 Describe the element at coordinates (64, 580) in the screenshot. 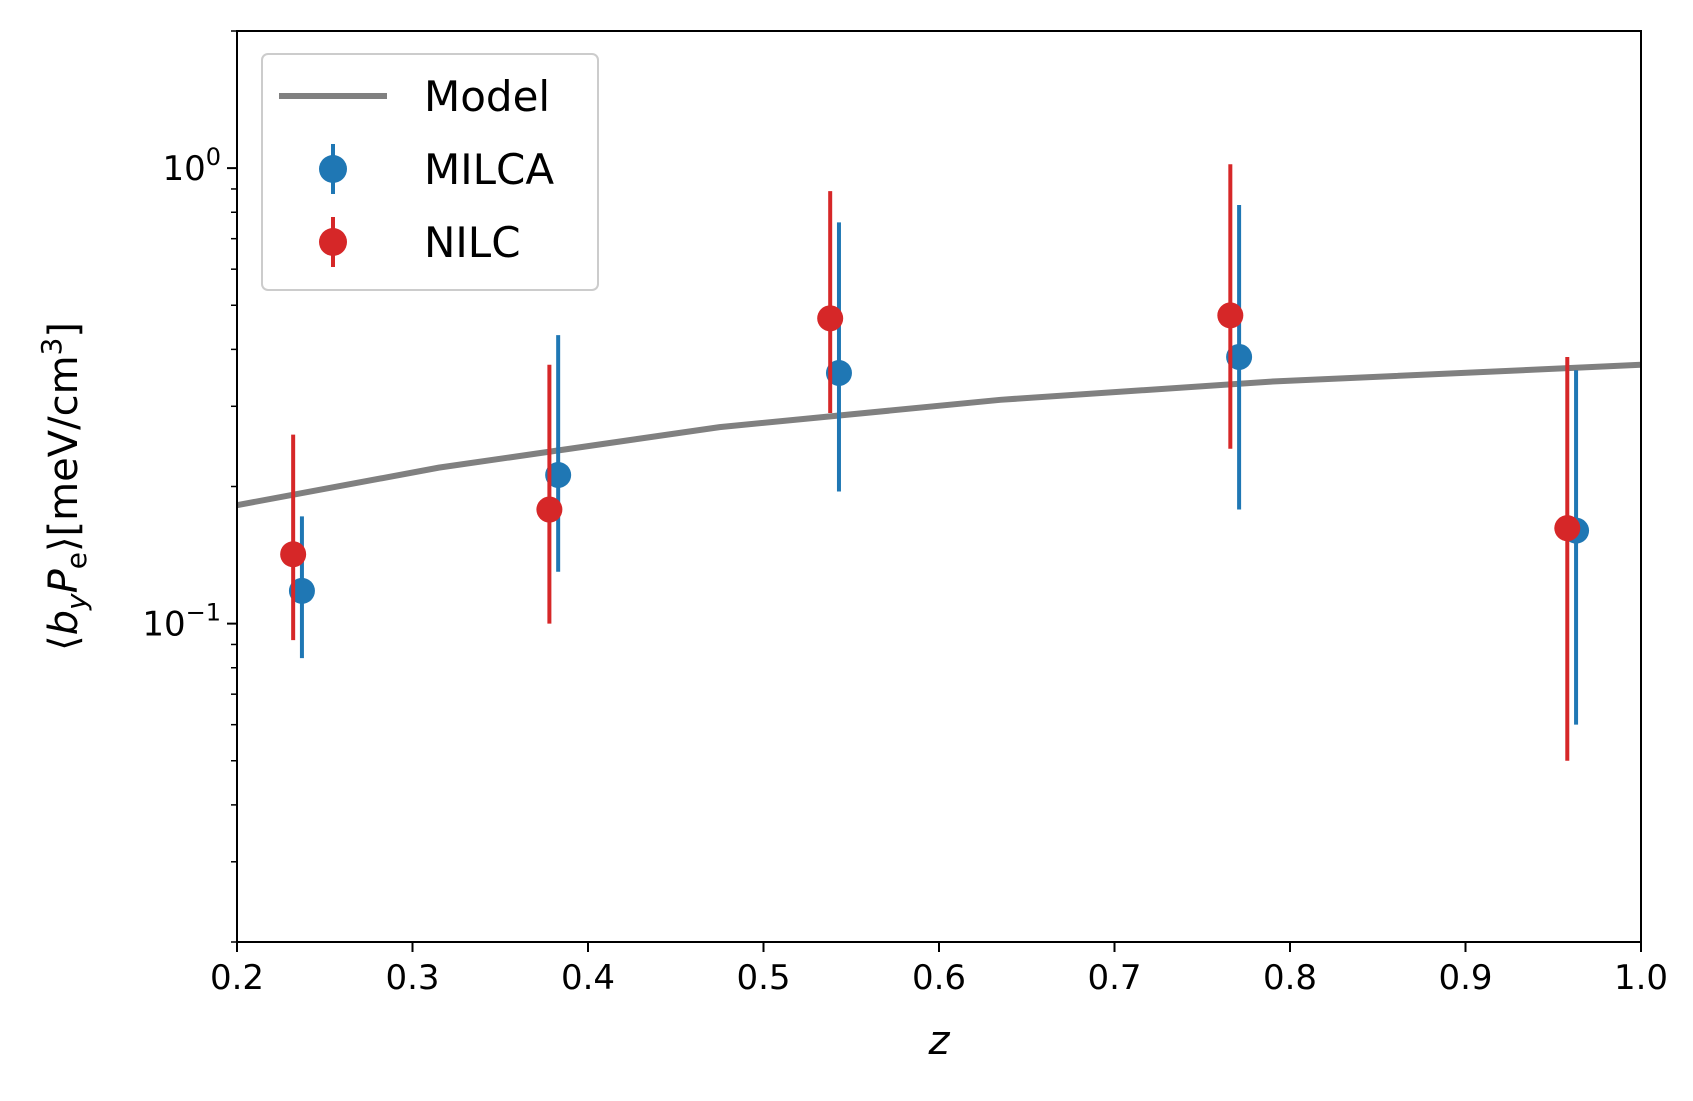

I see `y-label-p: P` at that location.